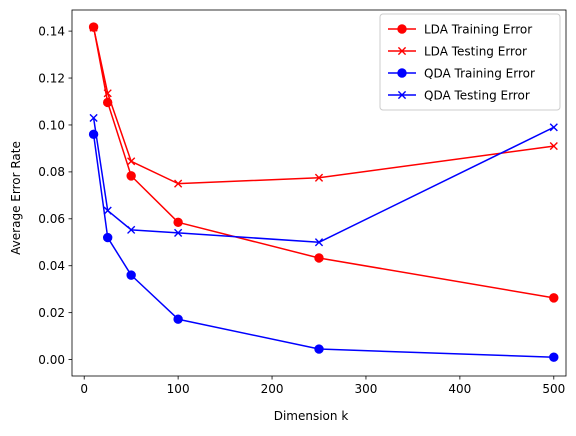 The width and height of the screenshot is (576, 436). I want to click on x-tick-label-6: 500, so click(553, 389).